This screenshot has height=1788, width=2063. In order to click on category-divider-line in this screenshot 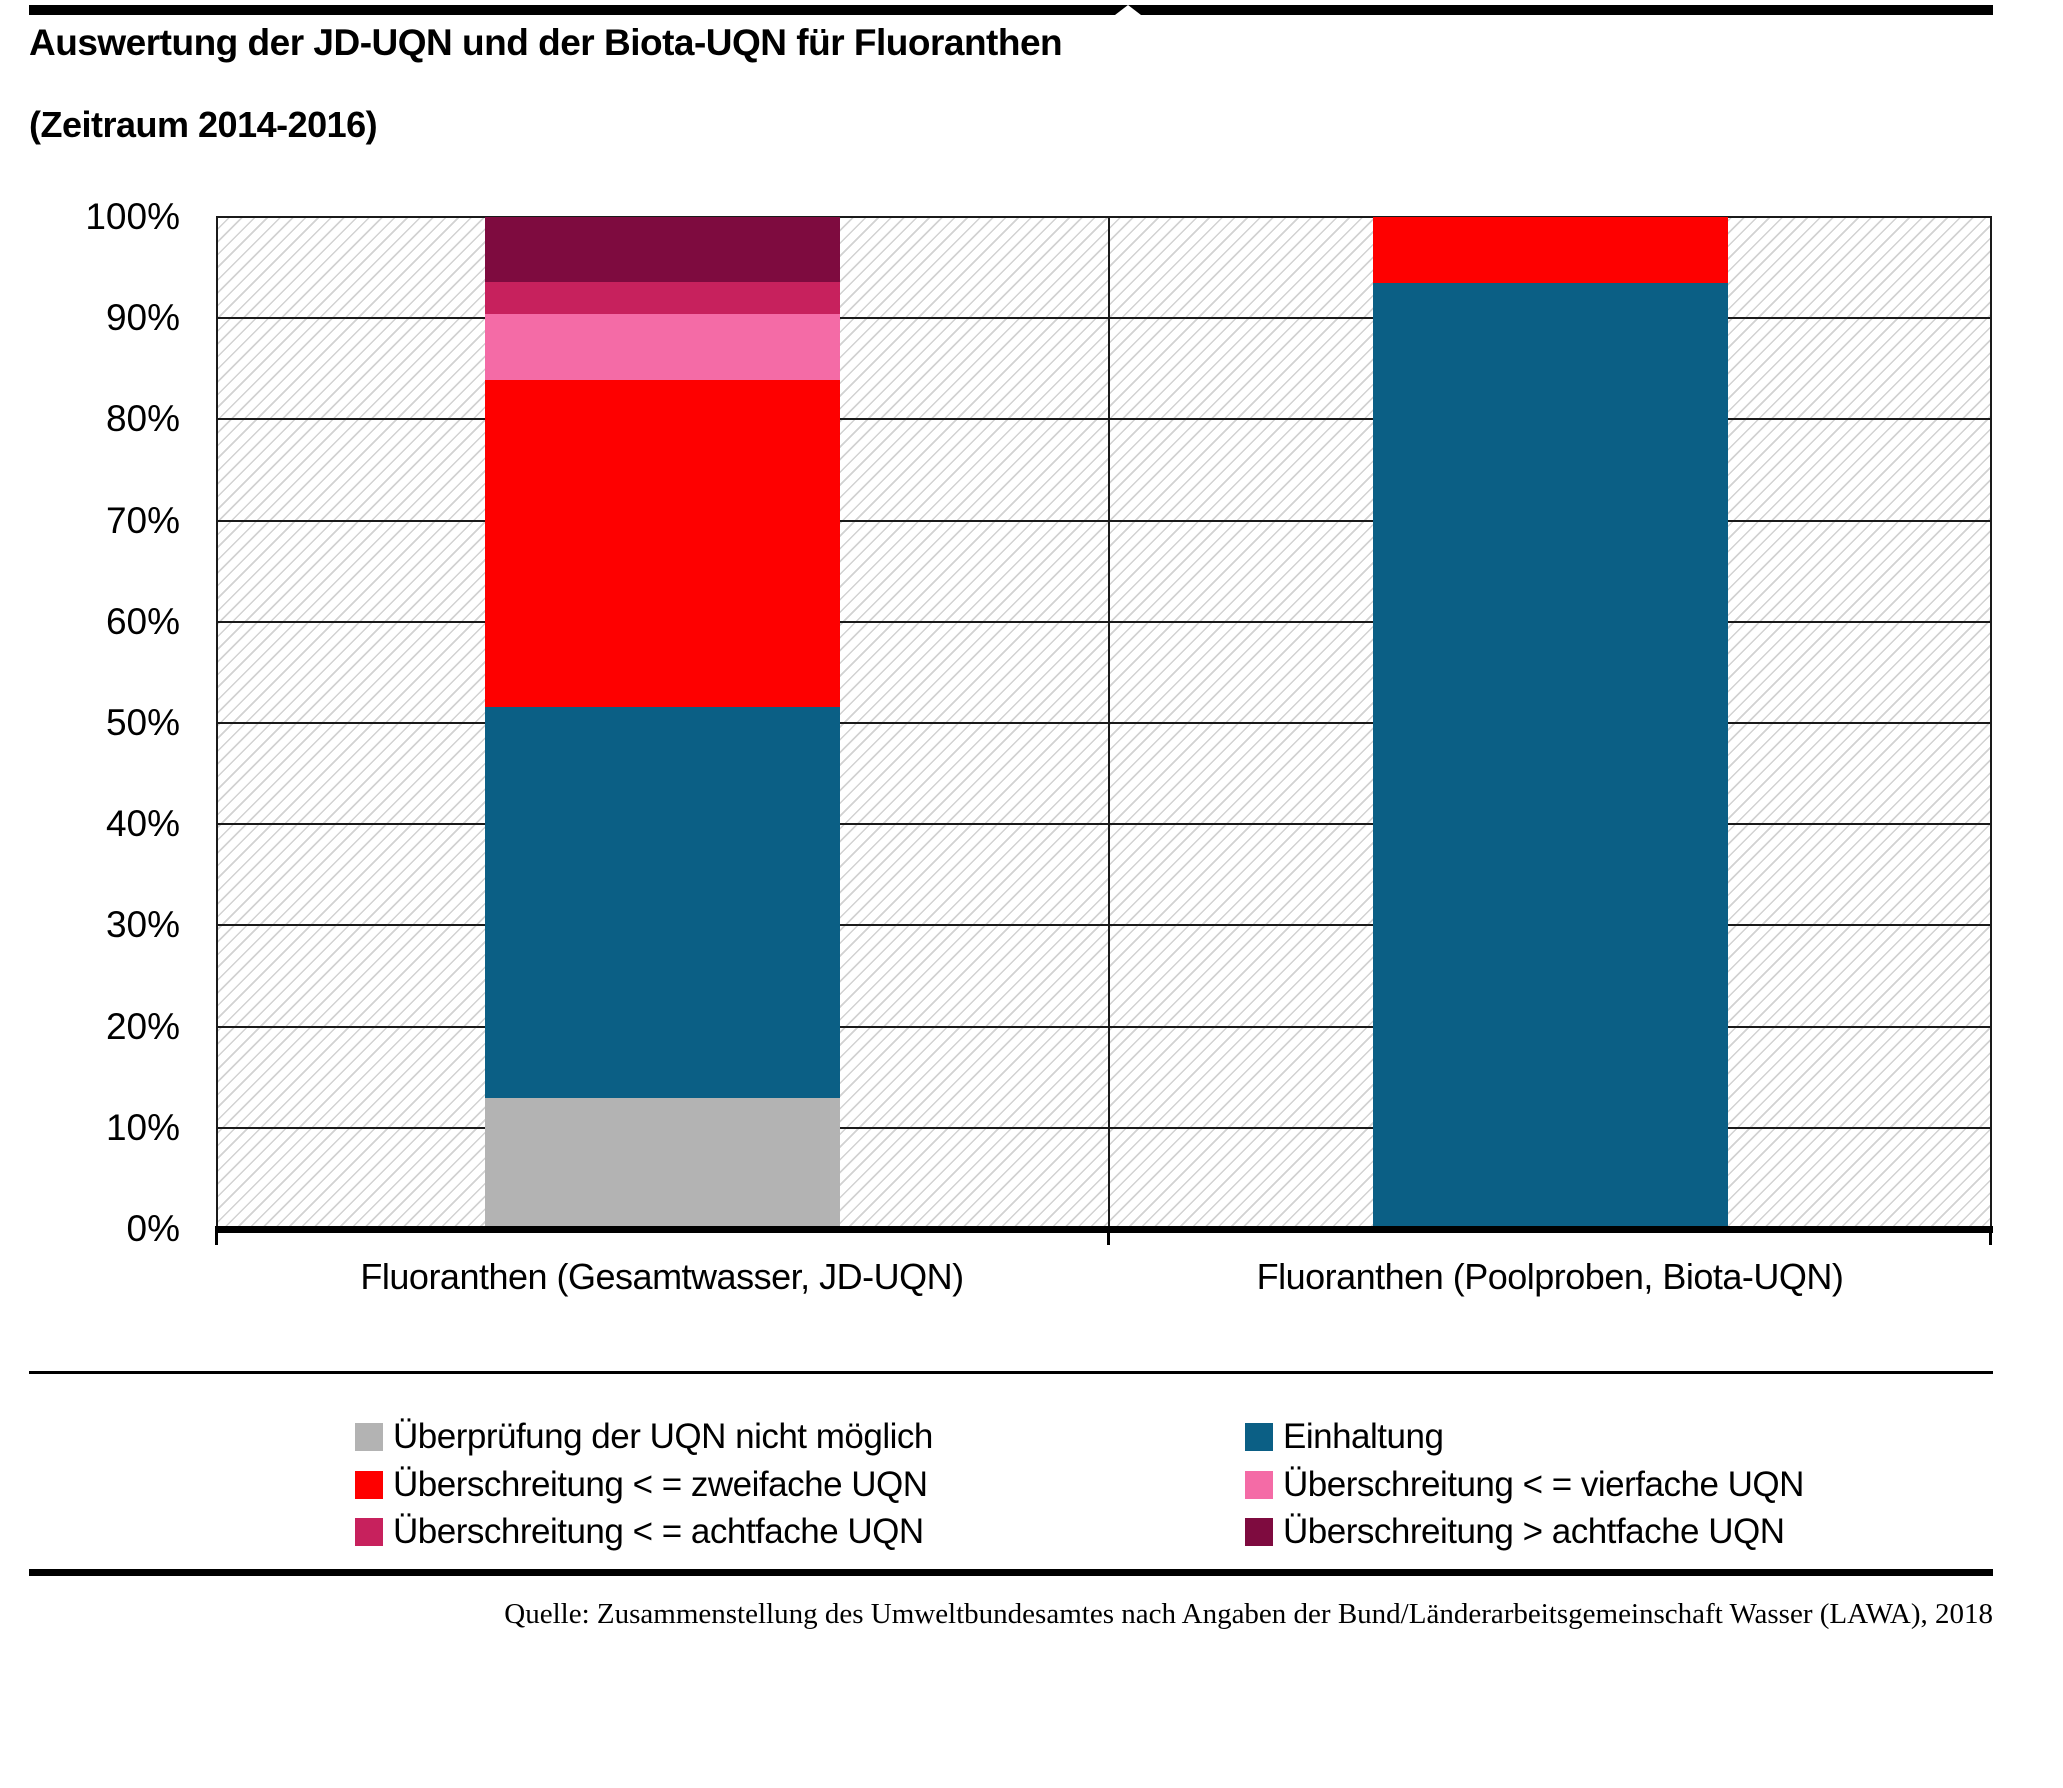, I will do `click(1109, 723)`.